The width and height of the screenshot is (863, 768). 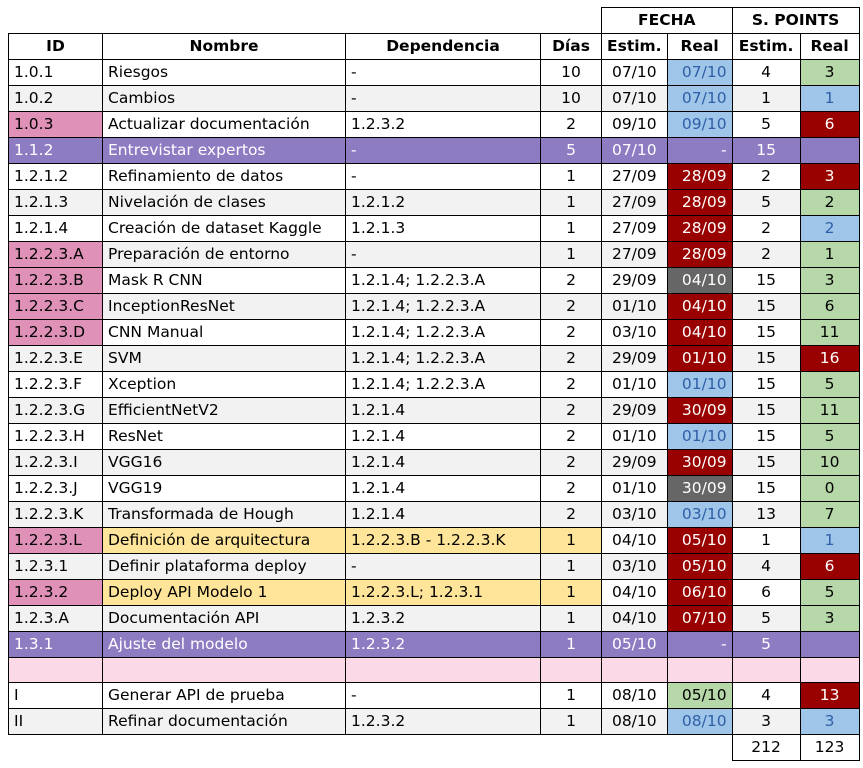 What do you see at coordinates (443, 46) in the screenshot?
I see `col-header-dependencia: Dependencia` at bounding box center [443, 46].